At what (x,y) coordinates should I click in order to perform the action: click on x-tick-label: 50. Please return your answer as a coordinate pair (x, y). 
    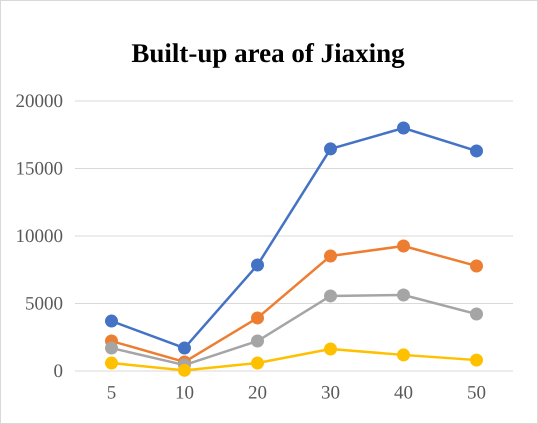
    Looking at the image, I should click on (476, 393).